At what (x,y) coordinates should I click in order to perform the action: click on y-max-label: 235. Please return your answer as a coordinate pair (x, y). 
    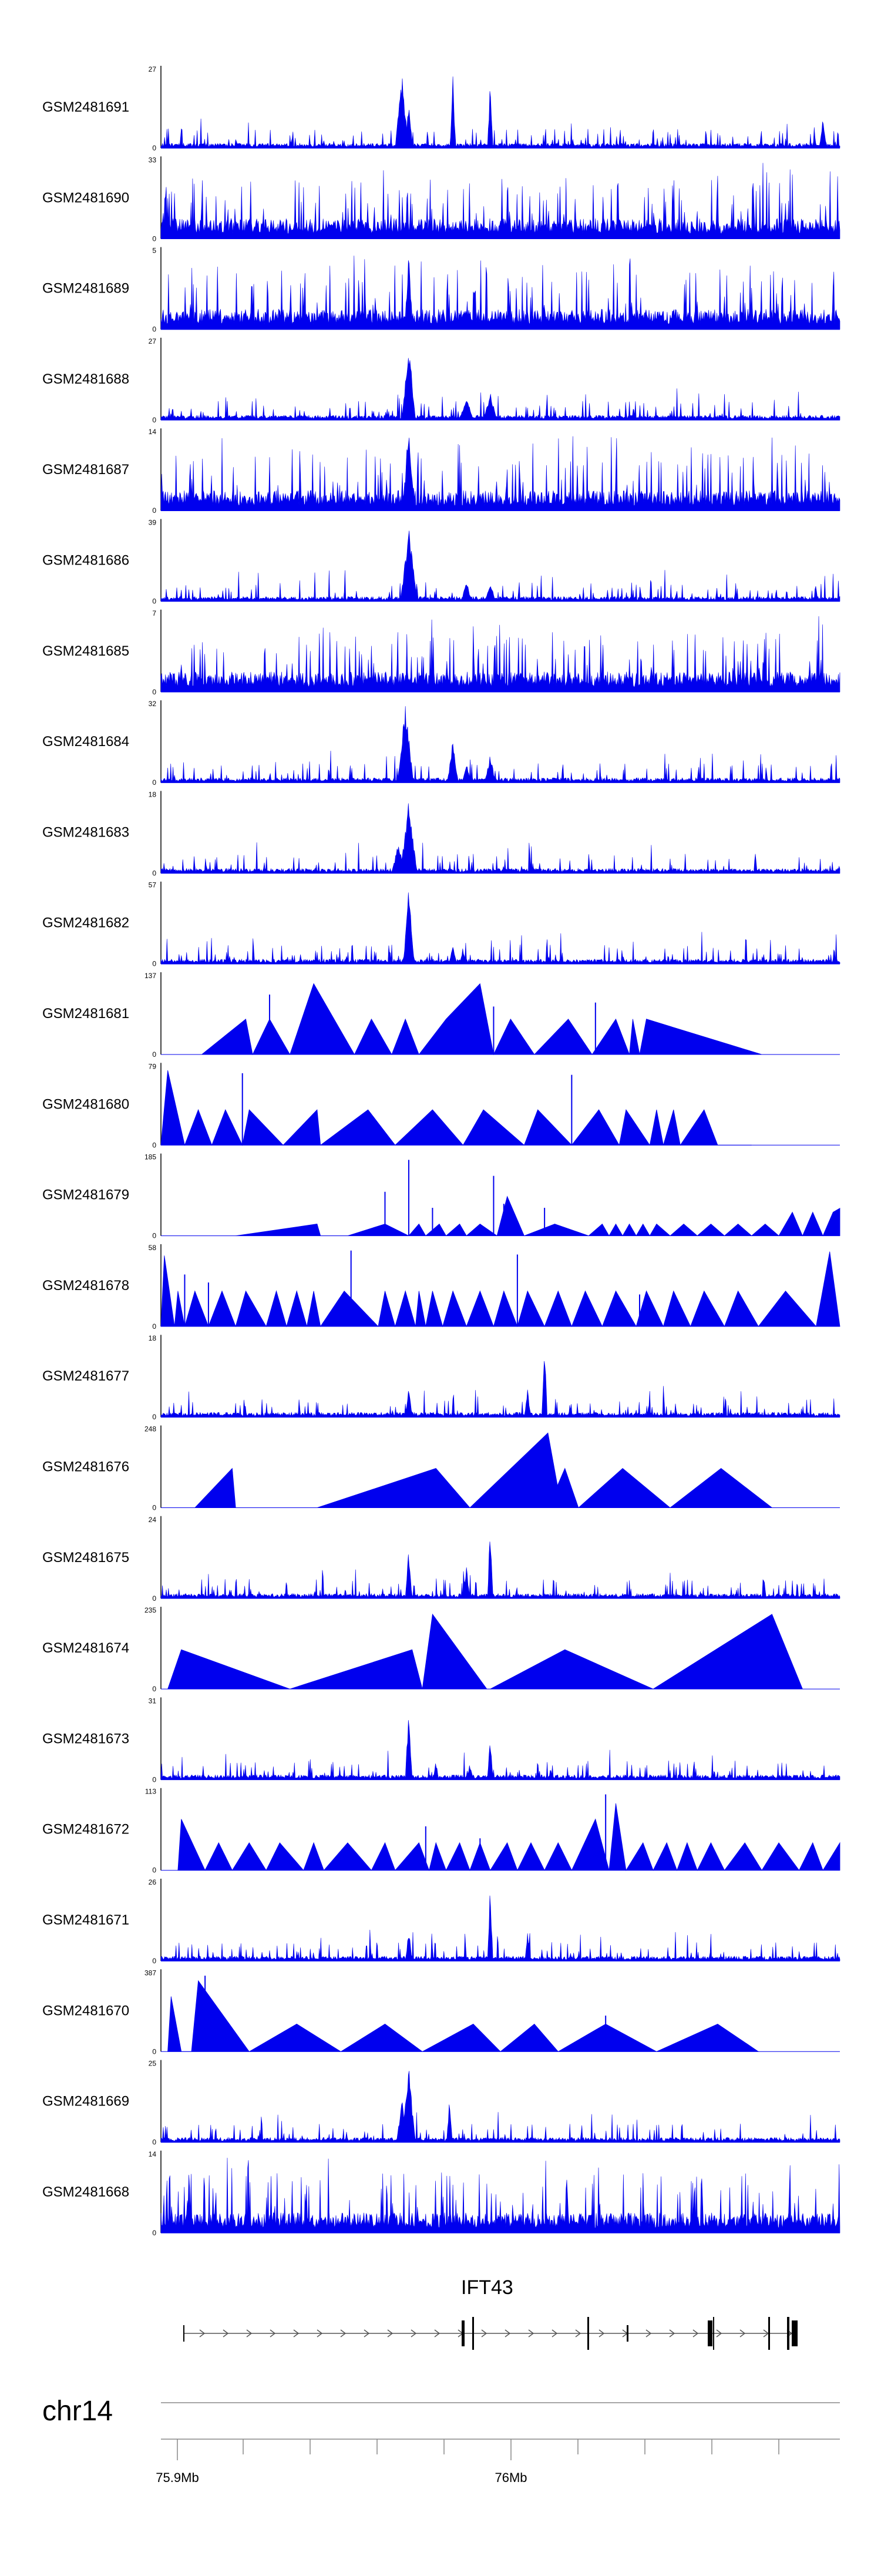
    Looking at the image, I should click on (150, 1610).